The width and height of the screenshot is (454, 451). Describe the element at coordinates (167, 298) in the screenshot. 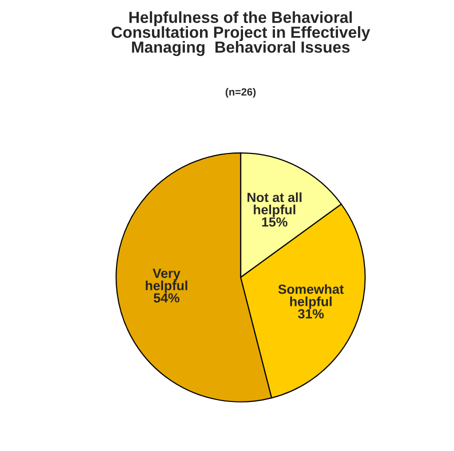

I see `data-label: 54%` at that location.